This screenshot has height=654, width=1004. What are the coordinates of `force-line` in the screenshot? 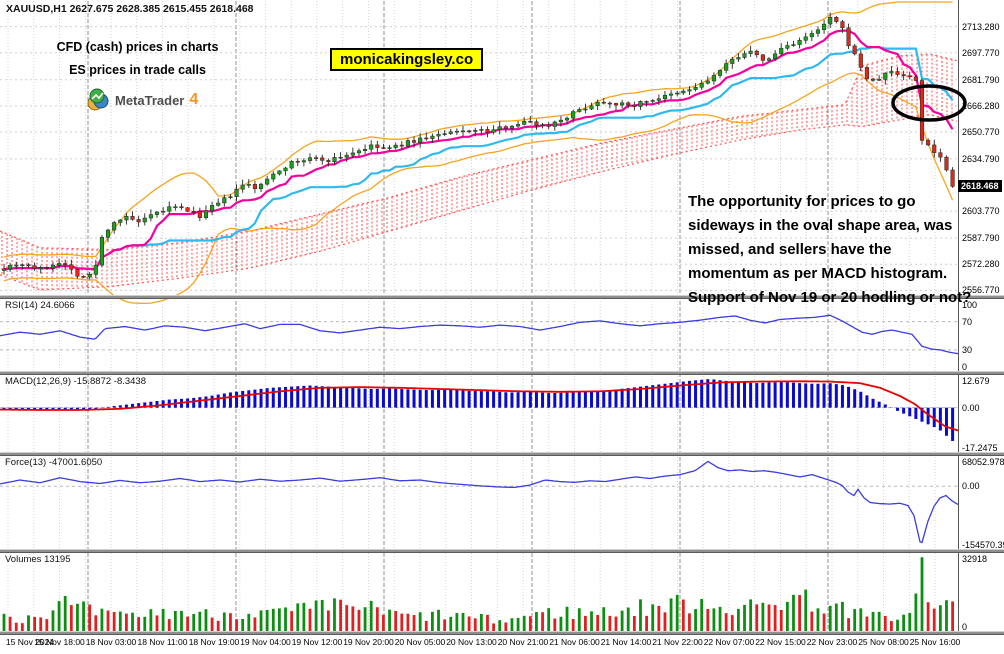 It's located at (479, 502).